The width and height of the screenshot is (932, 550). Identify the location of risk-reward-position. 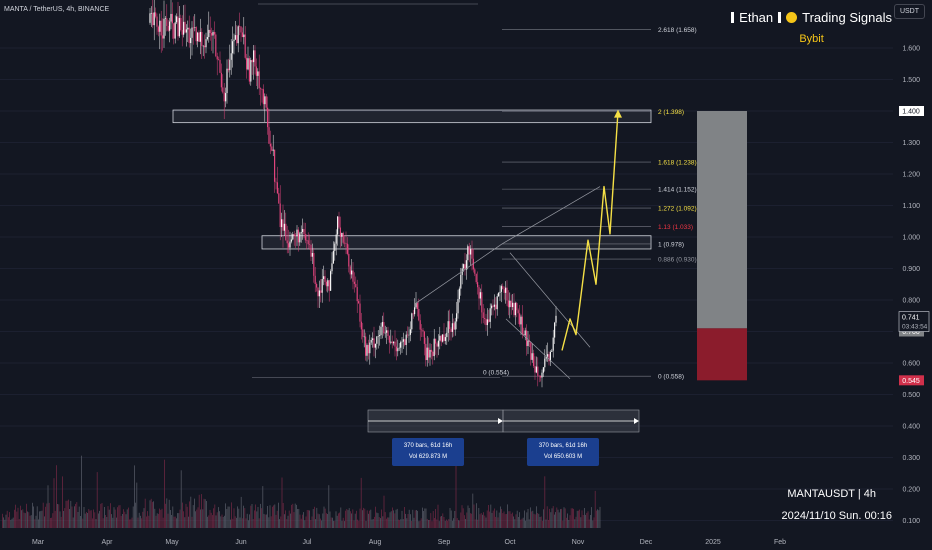
(722, 246).